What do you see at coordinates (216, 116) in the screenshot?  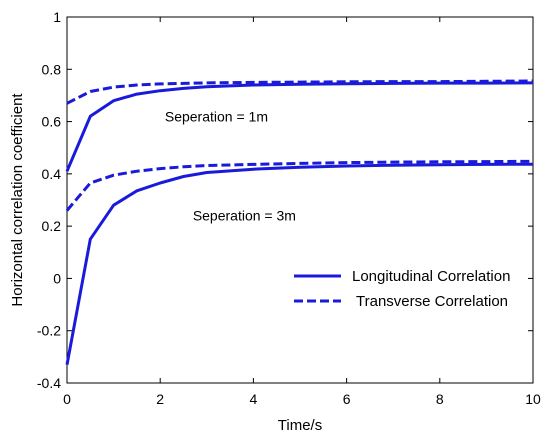 I see `separation-annotation: Seperation = 1m` at bounding box center [216, 116].